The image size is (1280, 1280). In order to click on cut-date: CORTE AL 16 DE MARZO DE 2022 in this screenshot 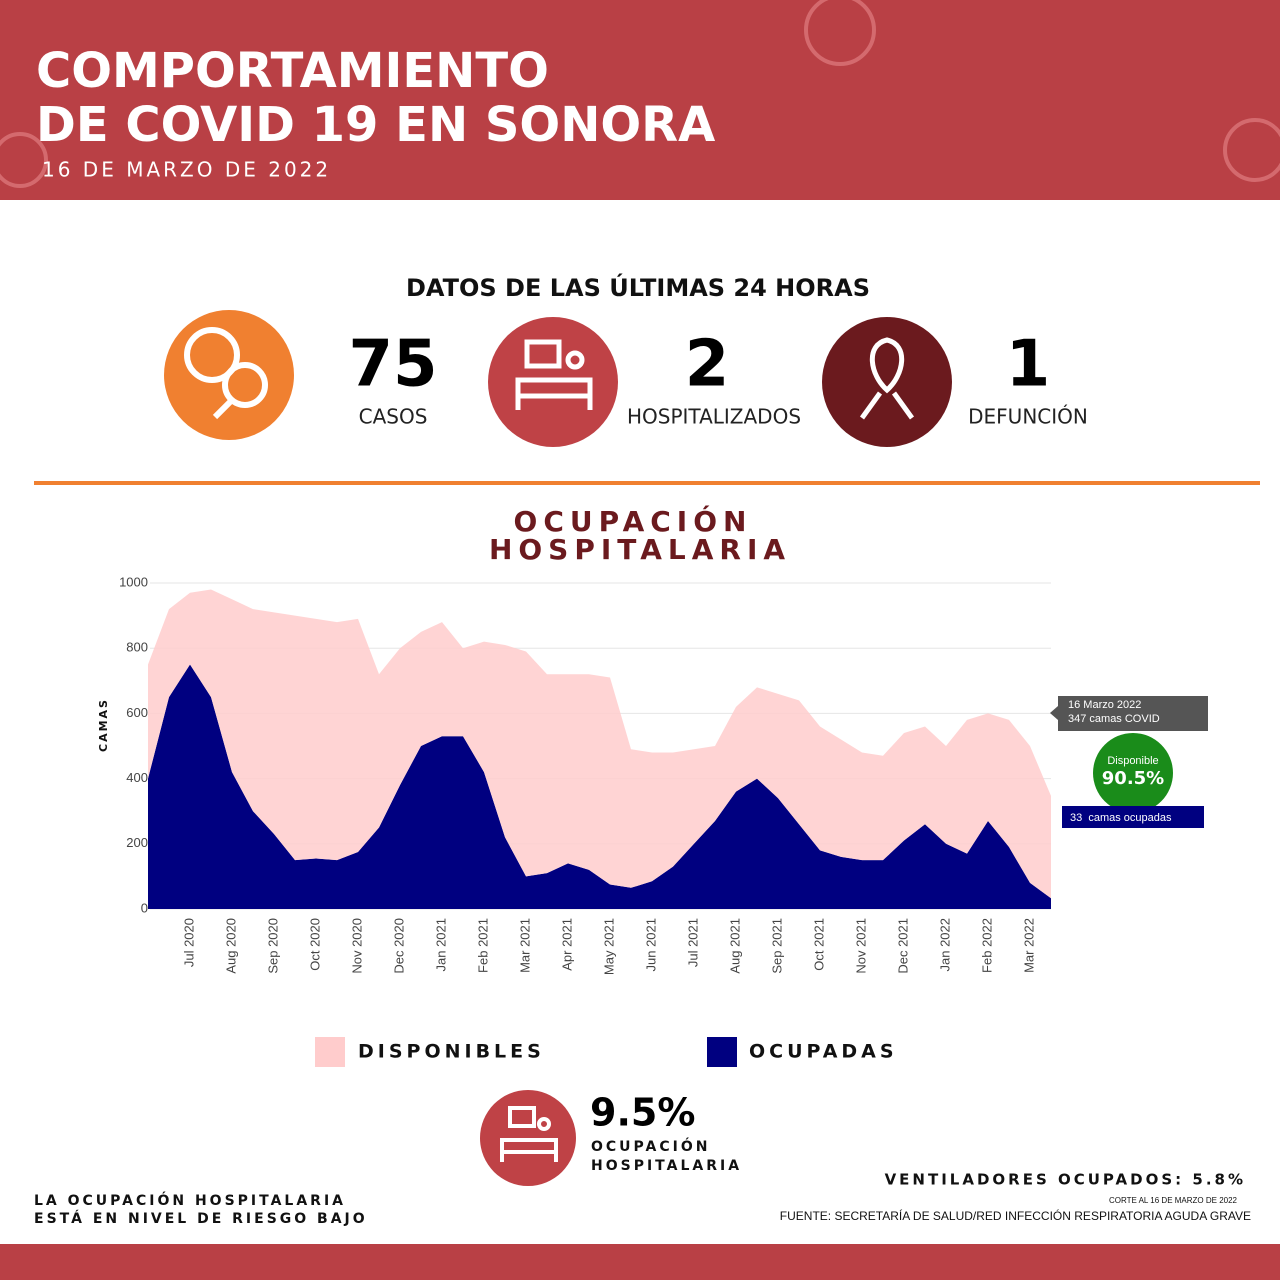, I will do `click(1173, 1200)`.